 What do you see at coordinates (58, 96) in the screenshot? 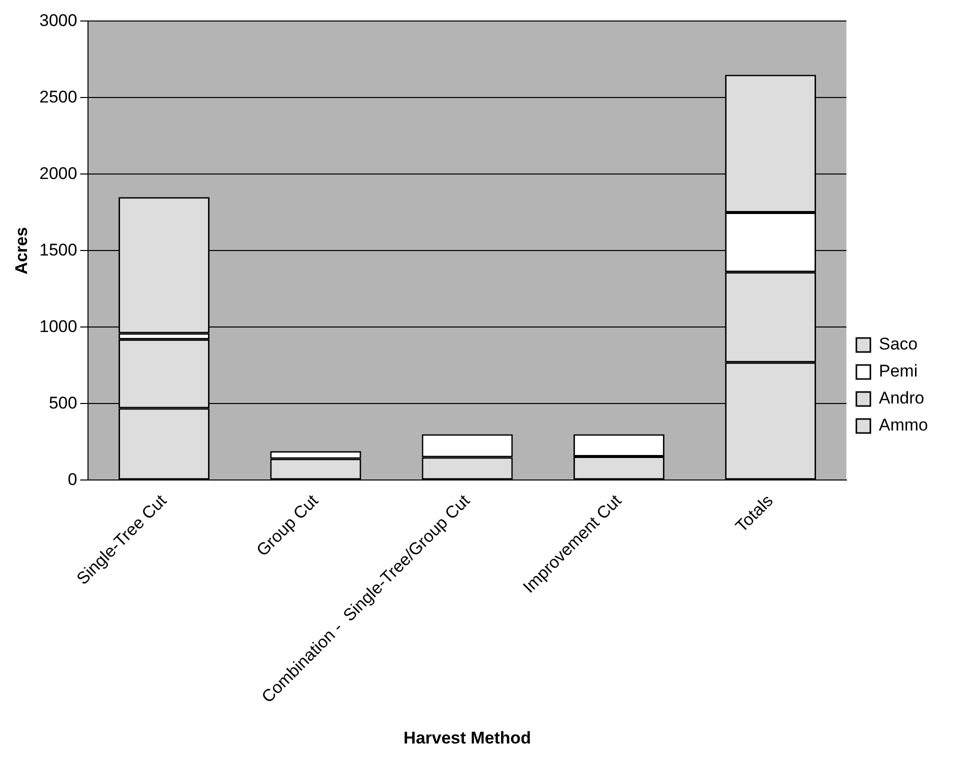
I see `y-tick-label: 2500` at bounding box center [58, 96].